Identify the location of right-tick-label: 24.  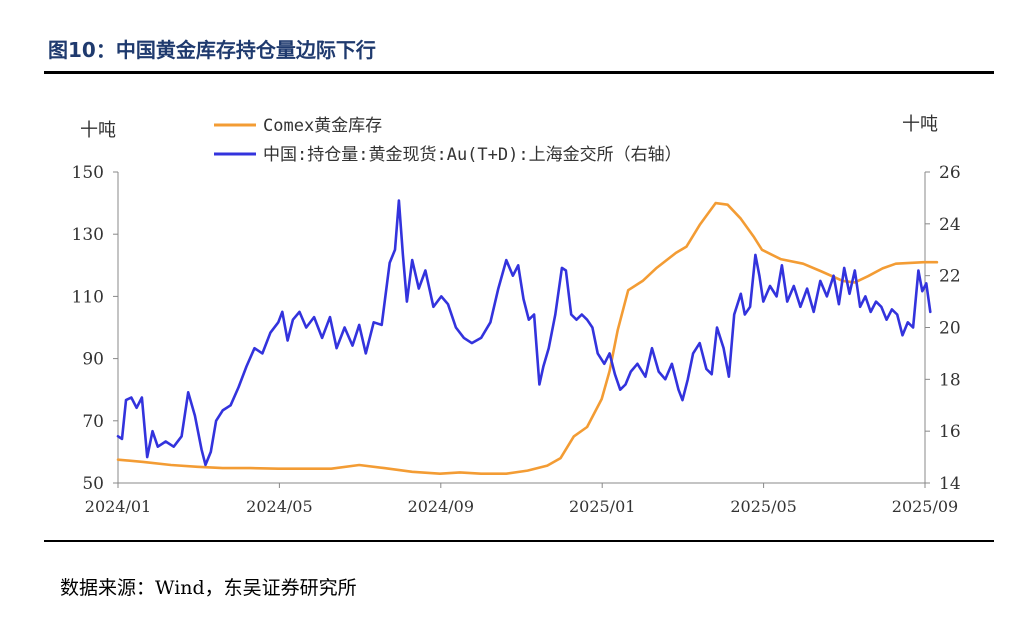
(950, 225).